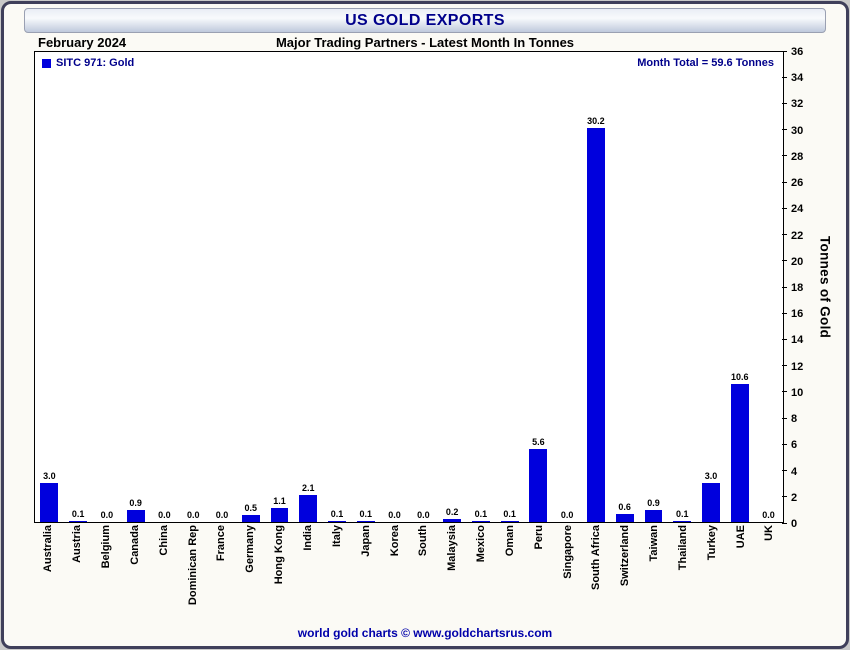  I want to click on x-tick-label: Mexico, so click(481, 544).